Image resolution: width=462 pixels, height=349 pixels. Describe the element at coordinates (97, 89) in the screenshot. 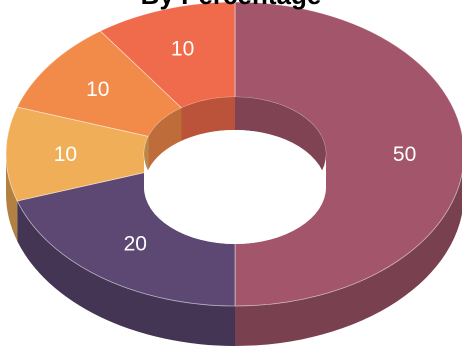

I see `slice-label-3: 10` at that location.